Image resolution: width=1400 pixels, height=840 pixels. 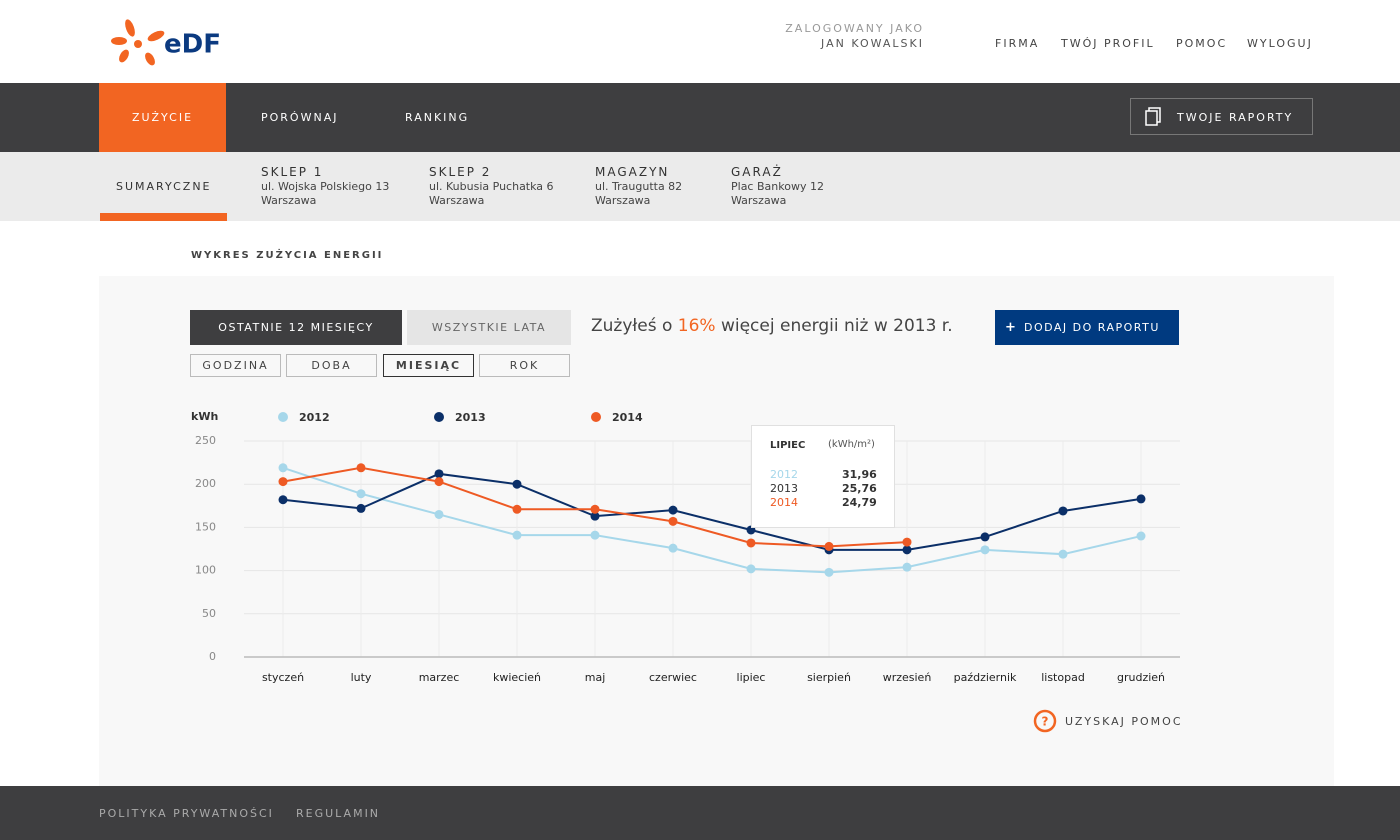 I want to click on reports-label: TWOJE RAPORTY, so click(x=1235, y=117).